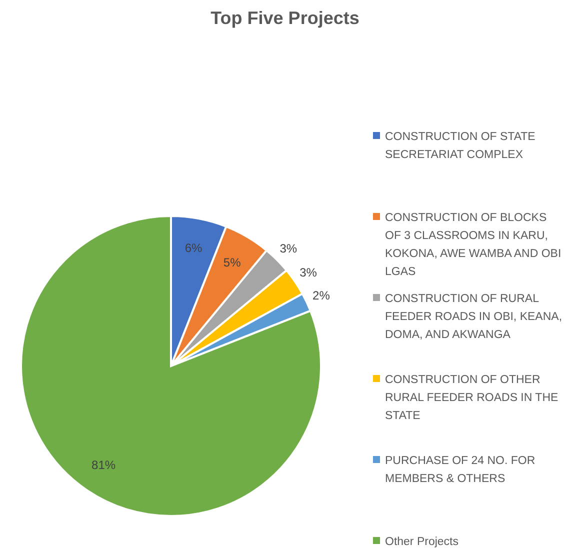 The width and height of the screenshot is (571, 550). What do you see at coordinates (104, 465) in the screenshot?
I see `data-label: 81%` at bounding box center [104, 465].